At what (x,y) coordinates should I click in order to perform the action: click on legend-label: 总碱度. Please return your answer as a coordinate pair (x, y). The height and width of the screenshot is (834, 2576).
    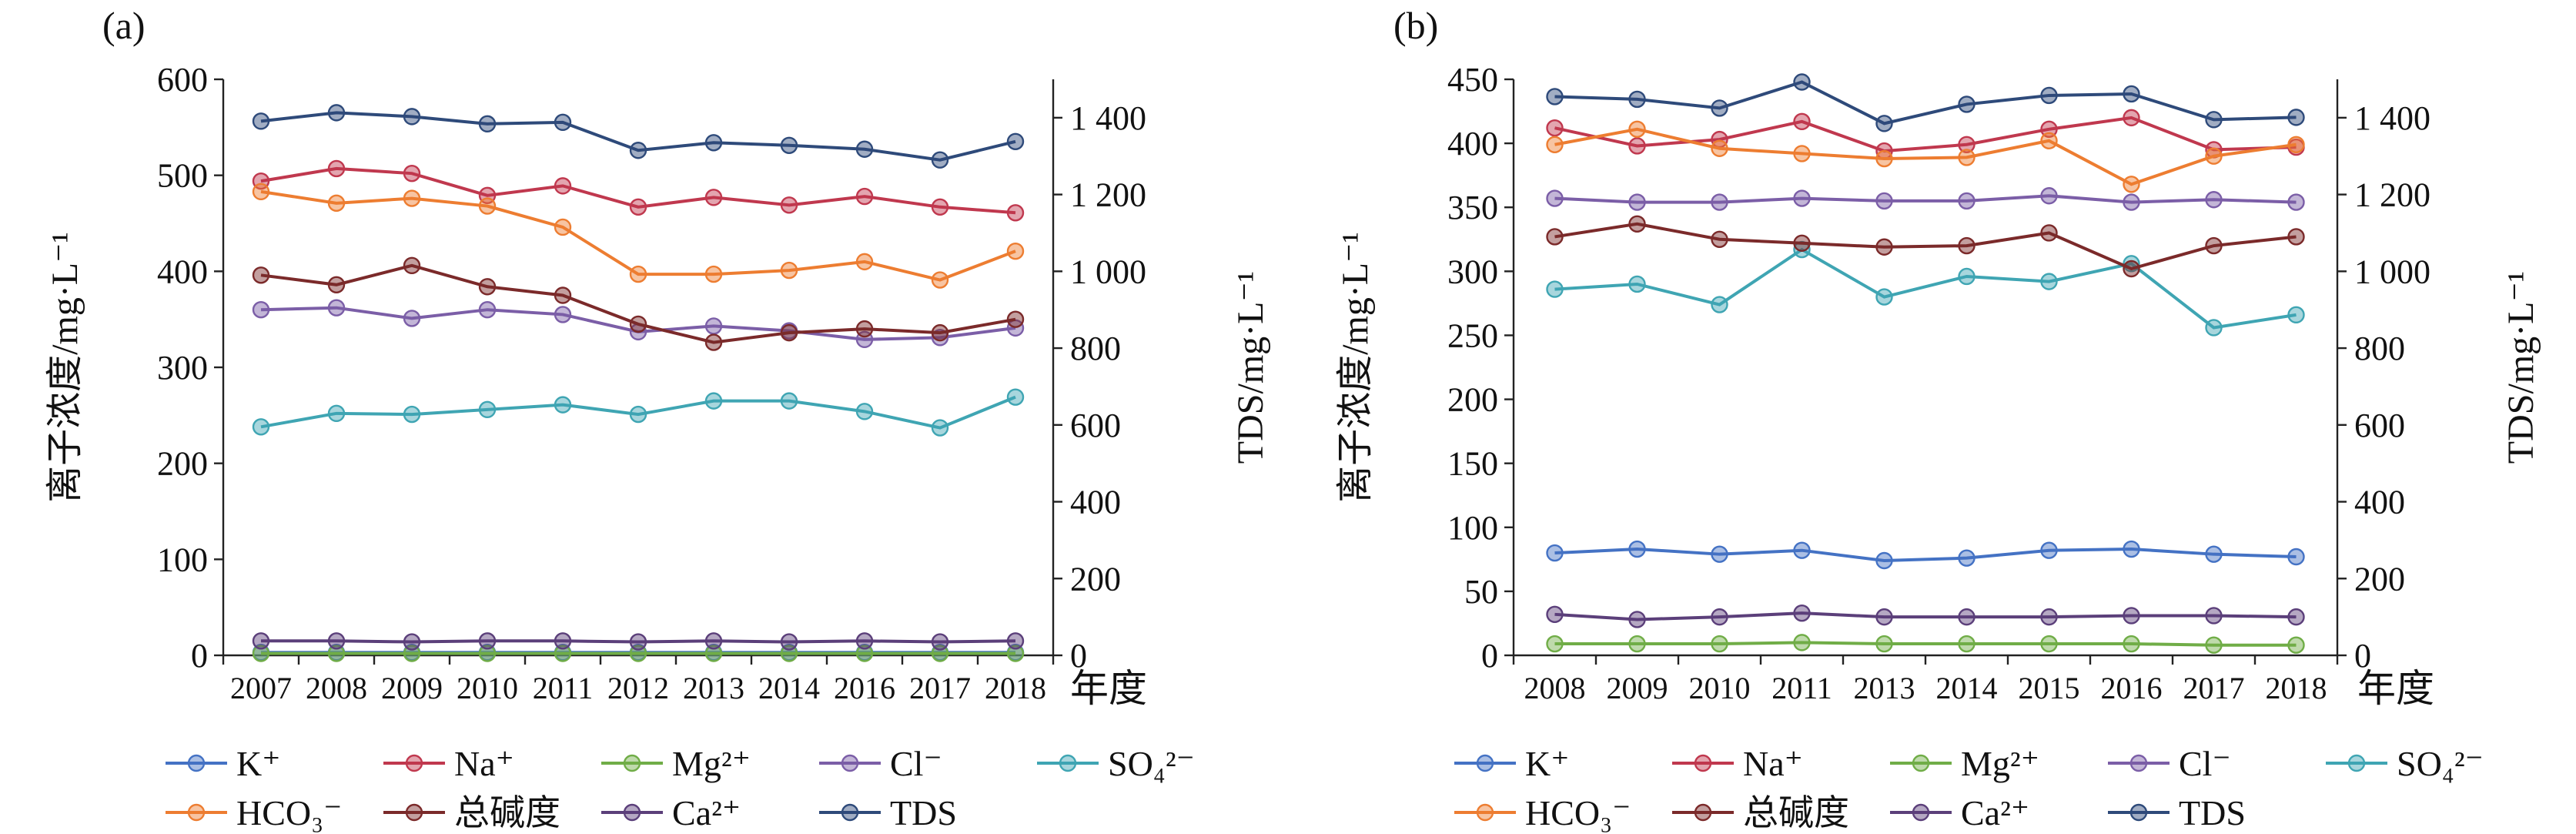
    Looking at the image, I should click on (507, 812).